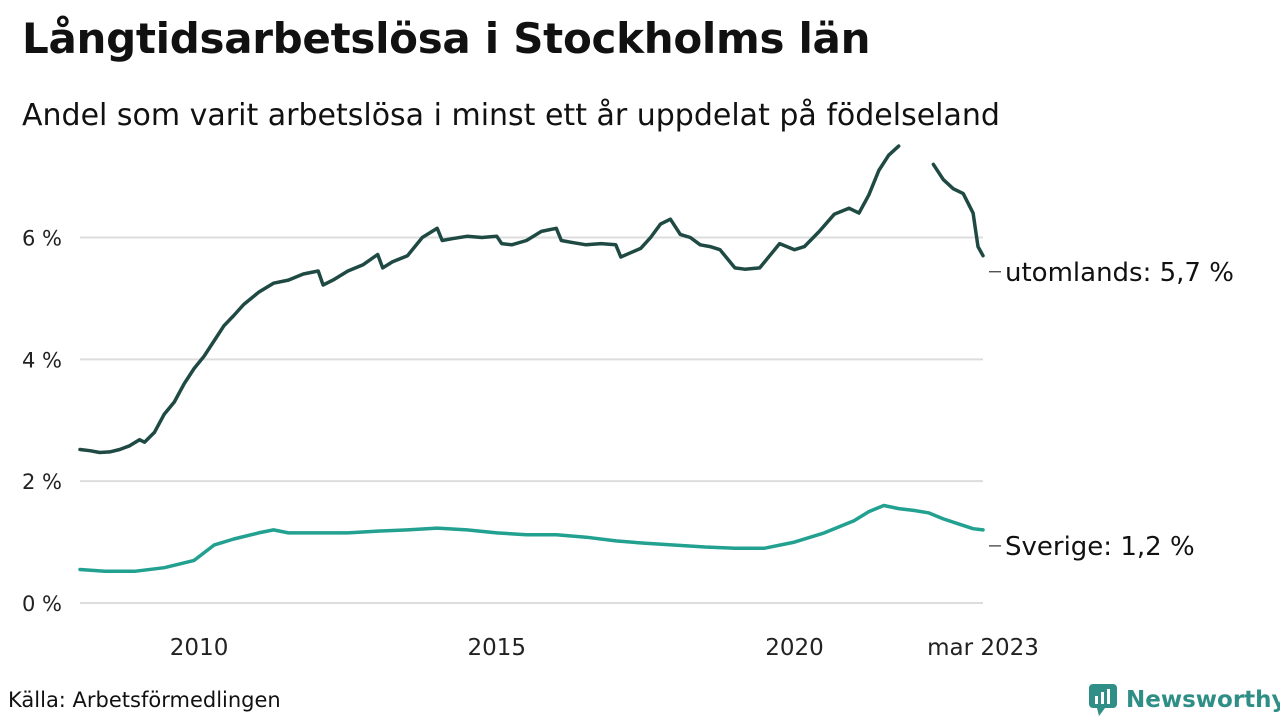  What do you see at coordinates (42, 421) in the screenshot?
I see `y-axis-ticks: 0 % 2 % 4 % 6 %` at bounding box center [42, 421].